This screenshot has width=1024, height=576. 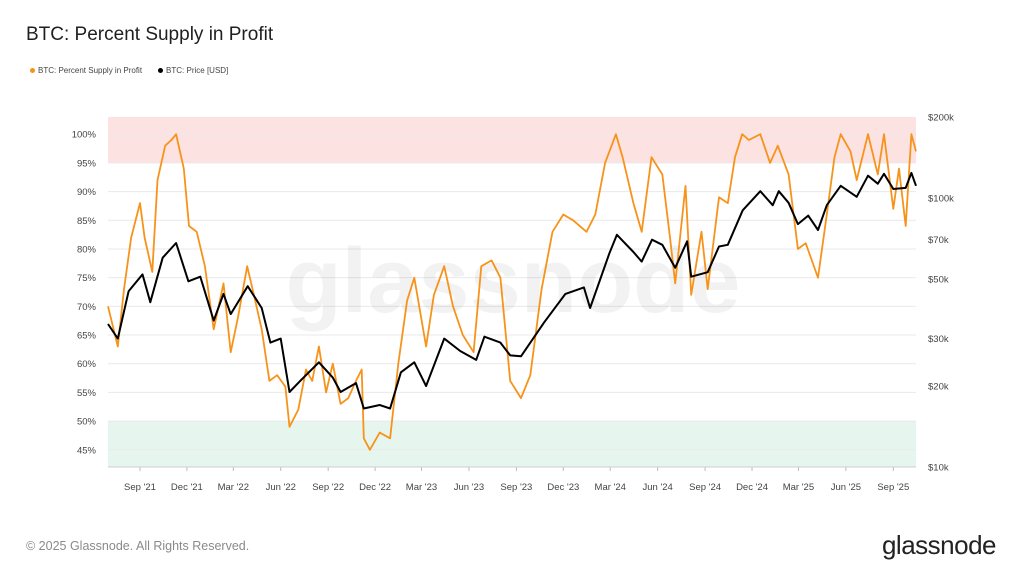 What do you see at coordinates (87, 163) in the screenshot?
I see `y-left-tick-label: 95%` at bounding box center [87, 163].